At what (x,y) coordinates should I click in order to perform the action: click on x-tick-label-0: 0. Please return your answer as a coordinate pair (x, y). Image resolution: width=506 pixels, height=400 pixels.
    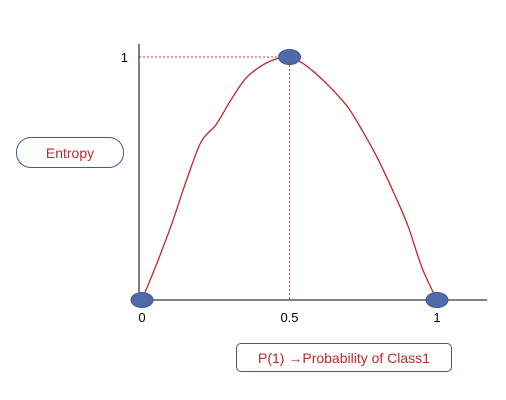
    Looking at the image, I should click on (141, 317).